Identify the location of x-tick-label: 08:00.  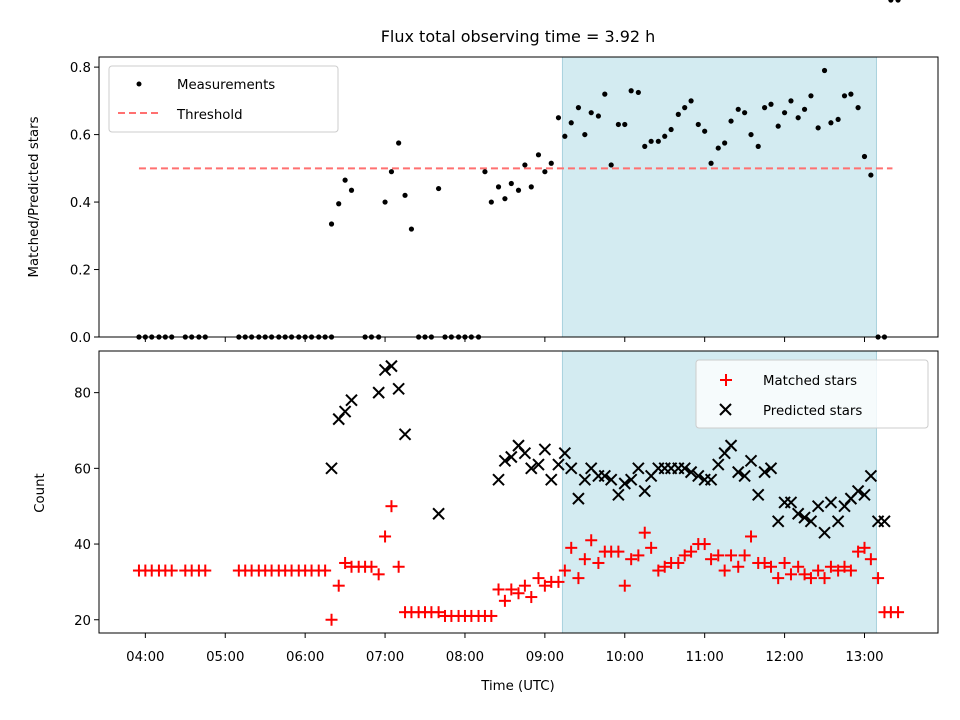
(465, 657).